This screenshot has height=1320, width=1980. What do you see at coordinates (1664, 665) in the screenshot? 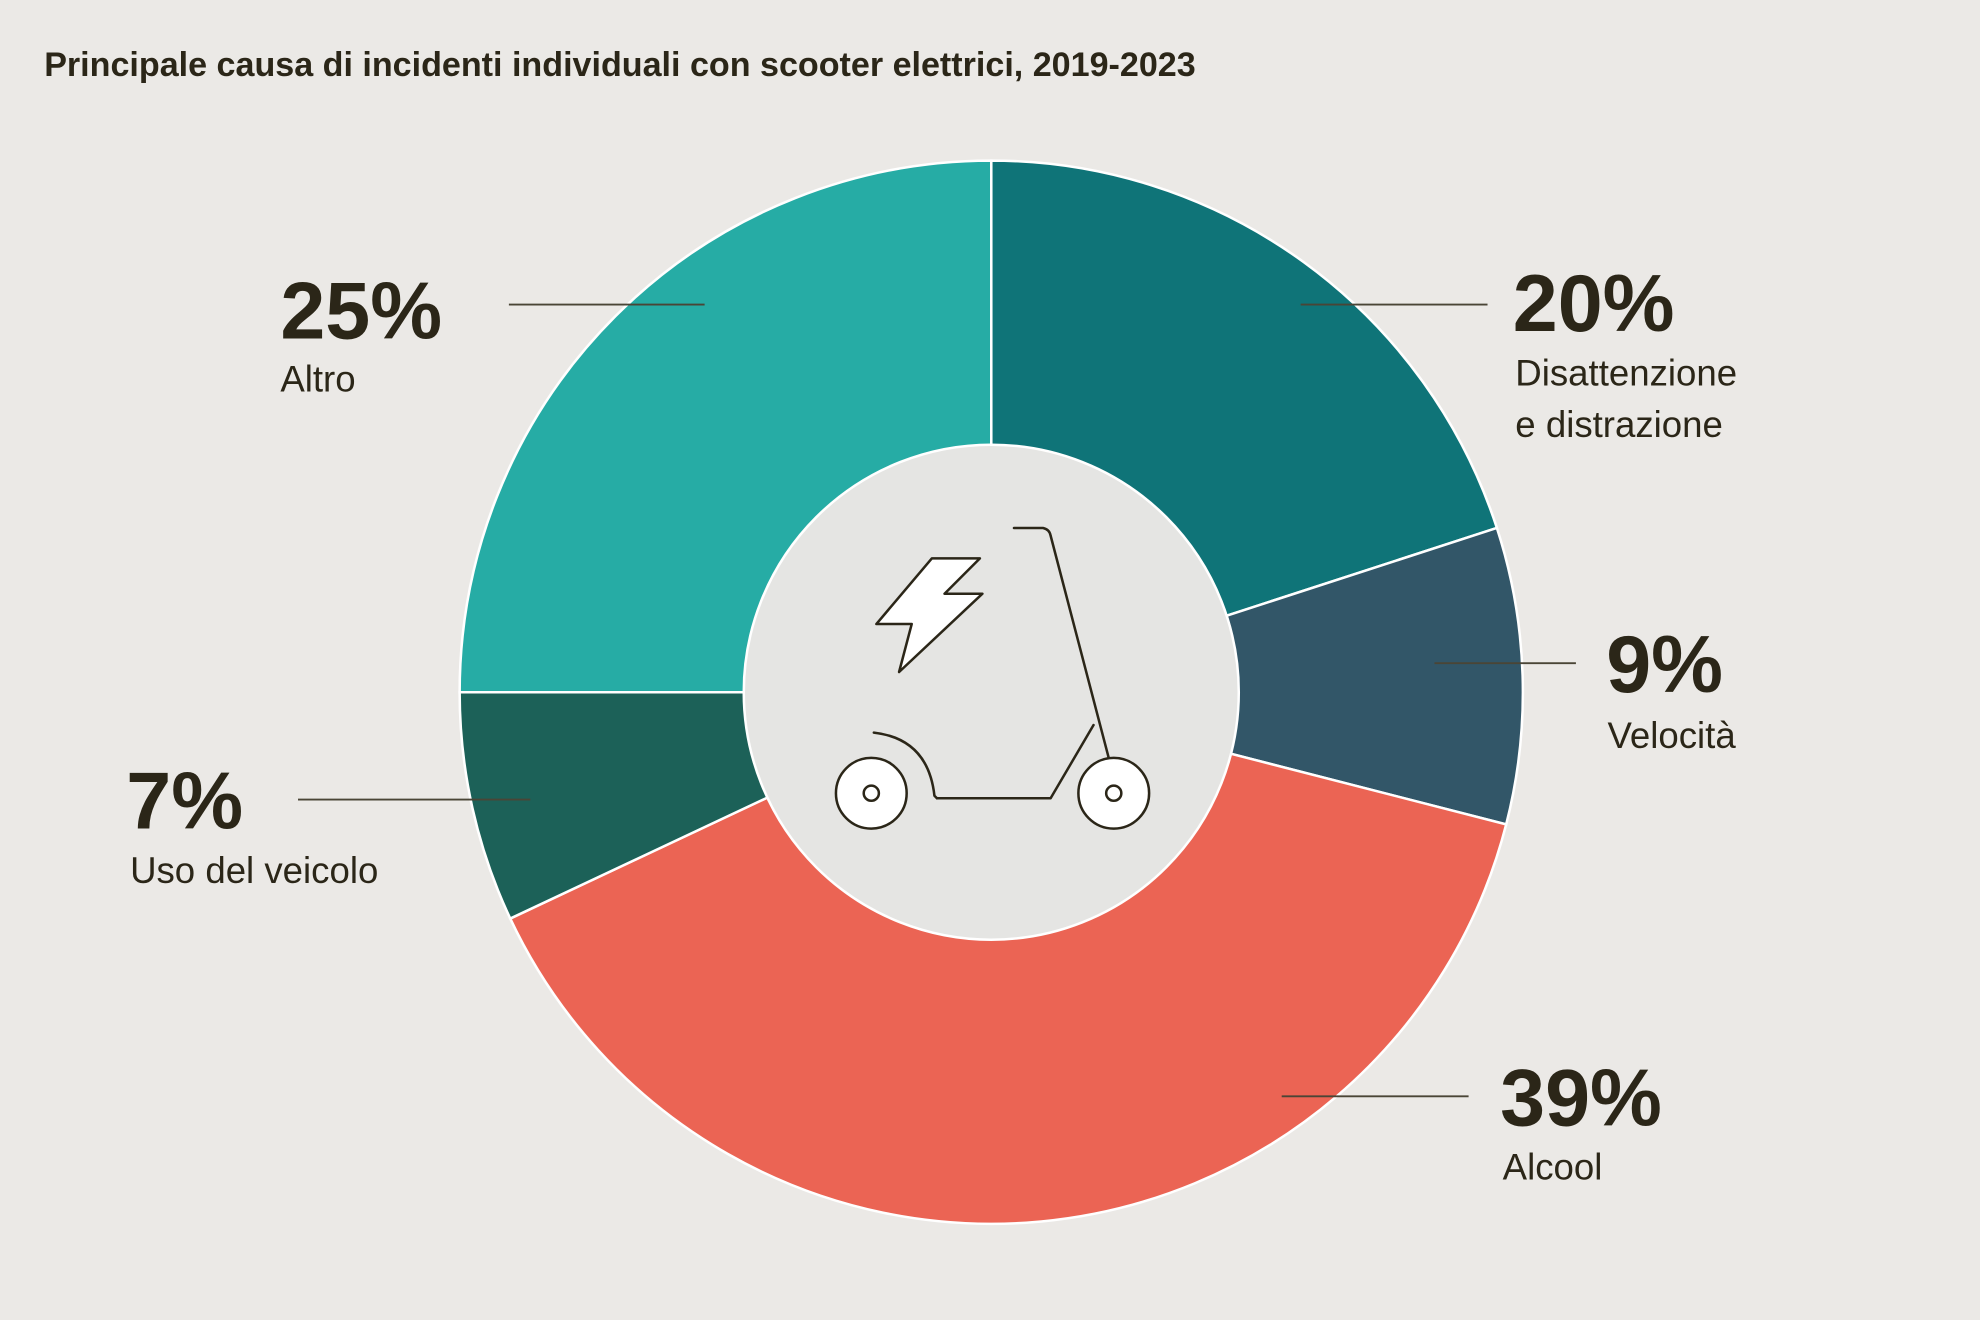
I see `data-label-value: 9%` at bounding box center [1664, 665].